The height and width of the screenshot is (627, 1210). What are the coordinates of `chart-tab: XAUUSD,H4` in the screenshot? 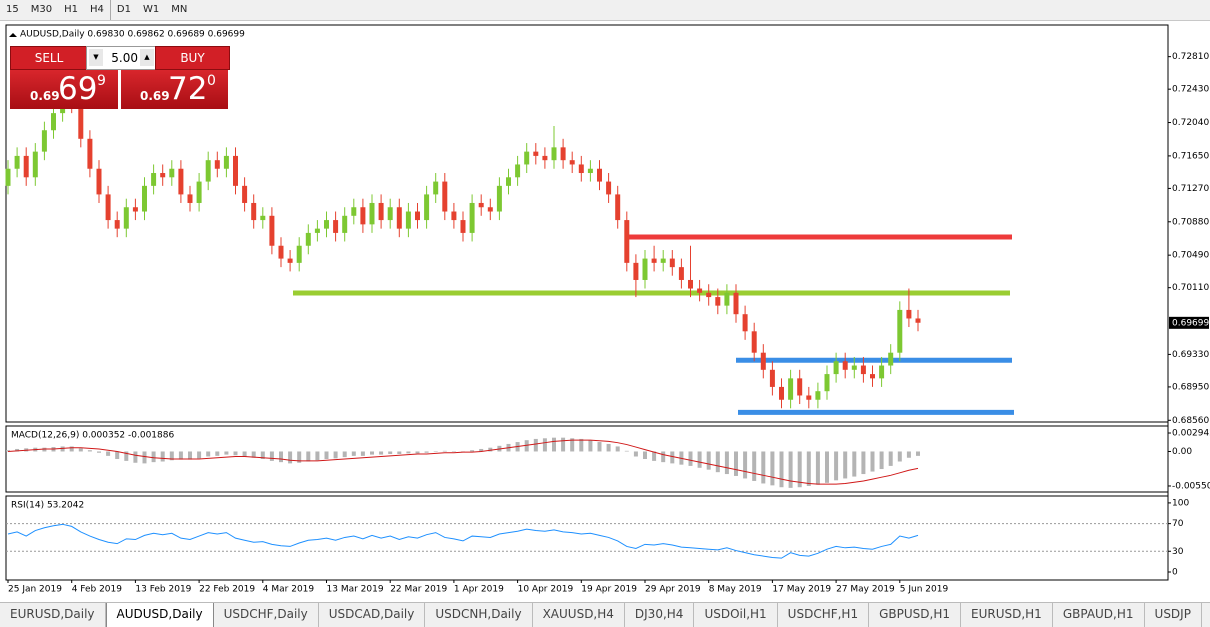 It's located at (579, 615).